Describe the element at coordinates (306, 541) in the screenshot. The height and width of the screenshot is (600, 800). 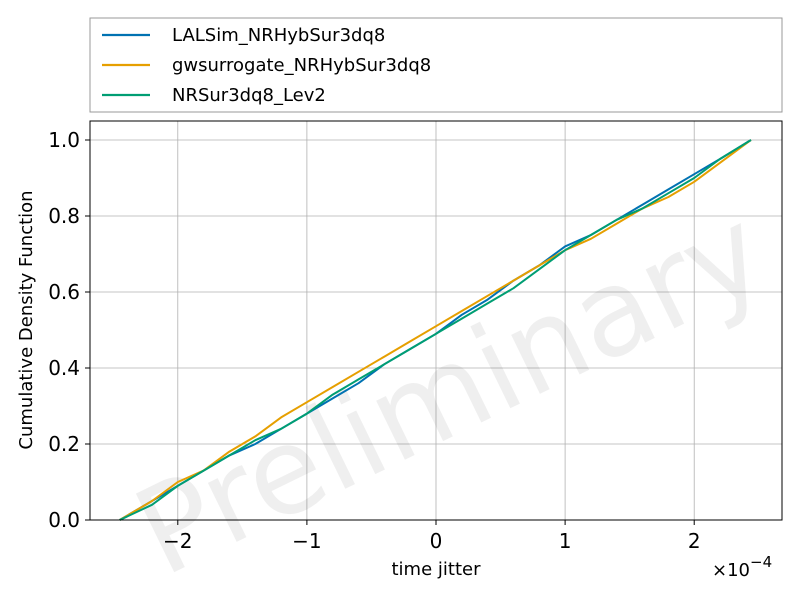
I see `x-tick-label: −1` at that location.